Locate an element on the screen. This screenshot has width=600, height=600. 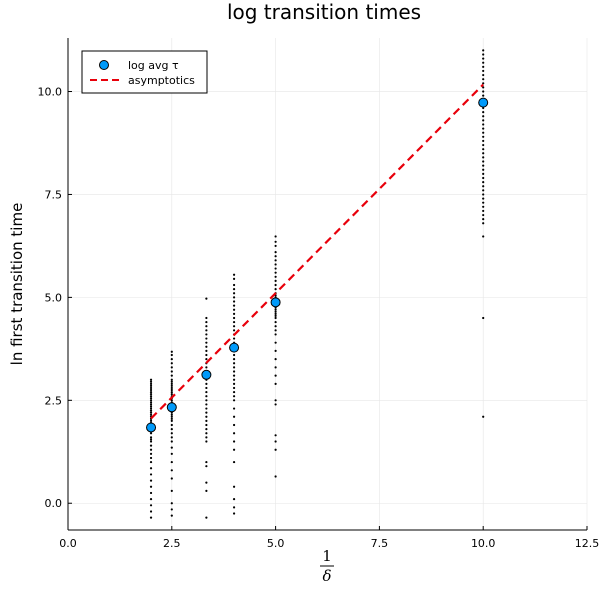
x-tick-label: 0.0 is located at coordinates (68, 543).